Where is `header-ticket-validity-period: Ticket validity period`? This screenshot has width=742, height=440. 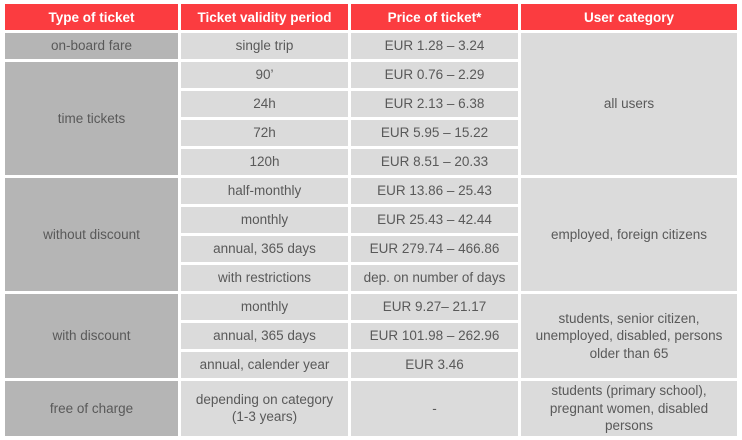
header-ticket-validity-period: Ticket validity period is located at coordinates (264, 17).